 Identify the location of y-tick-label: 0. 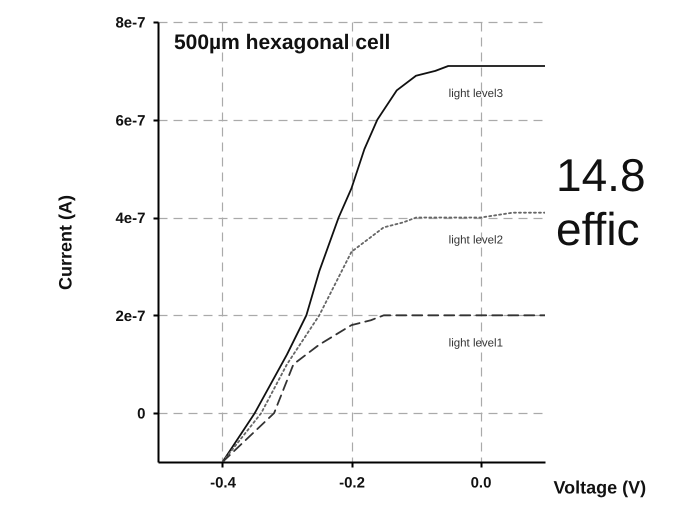
(141, 414).